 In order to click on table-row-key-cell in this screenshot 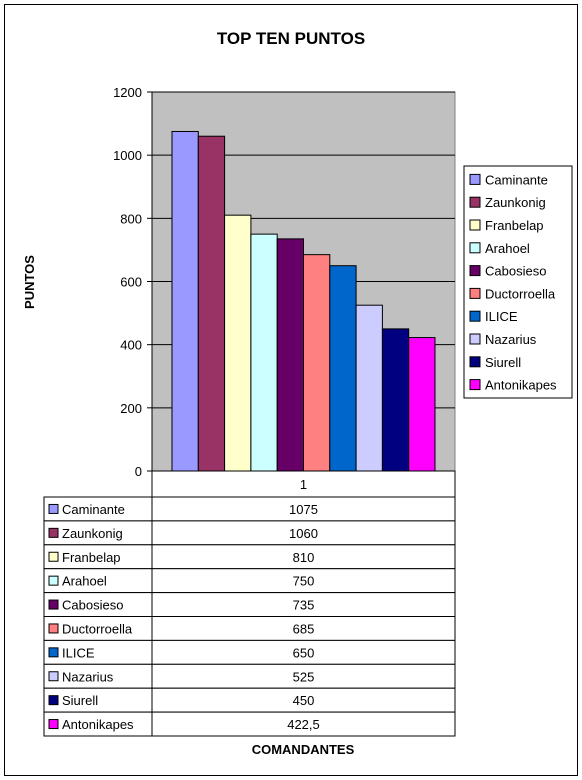, I will do `click(98, 652)`.